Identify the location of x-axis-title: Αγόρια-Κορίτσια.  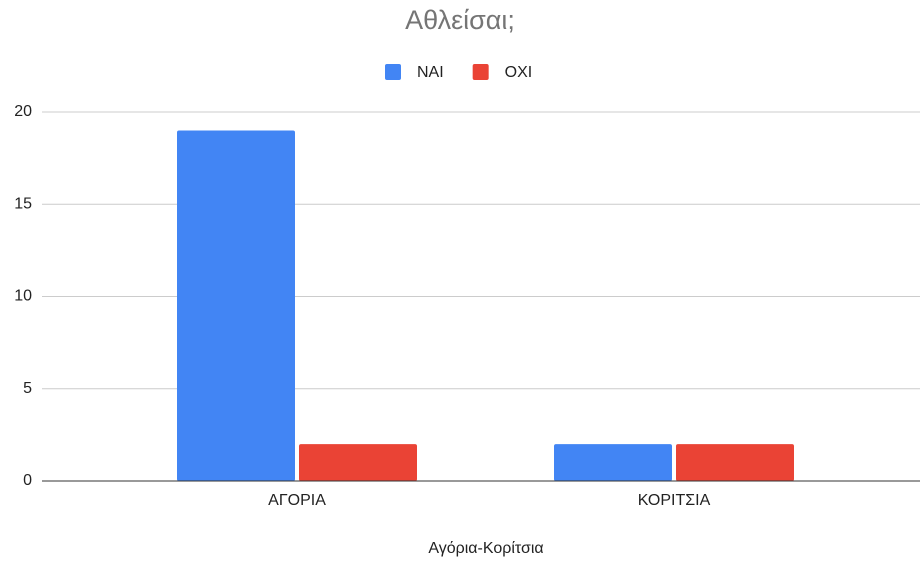
(485, 548).